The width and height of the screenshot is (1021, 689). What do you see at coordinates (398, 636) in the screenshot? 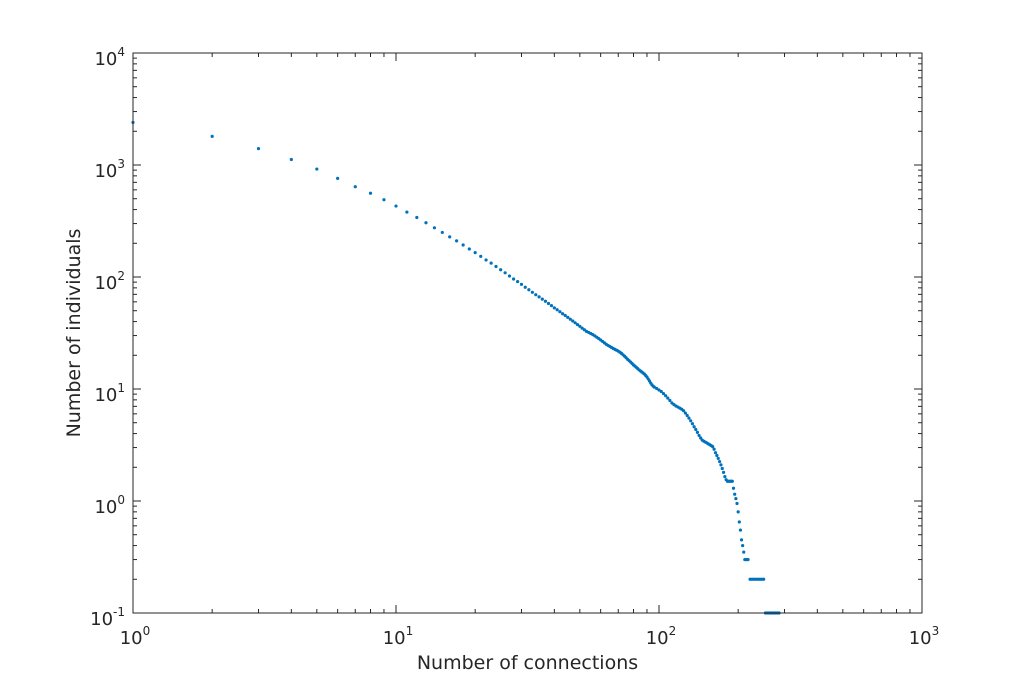
I see `x-tick-label: 10¹` at bounding box center [398, 636].